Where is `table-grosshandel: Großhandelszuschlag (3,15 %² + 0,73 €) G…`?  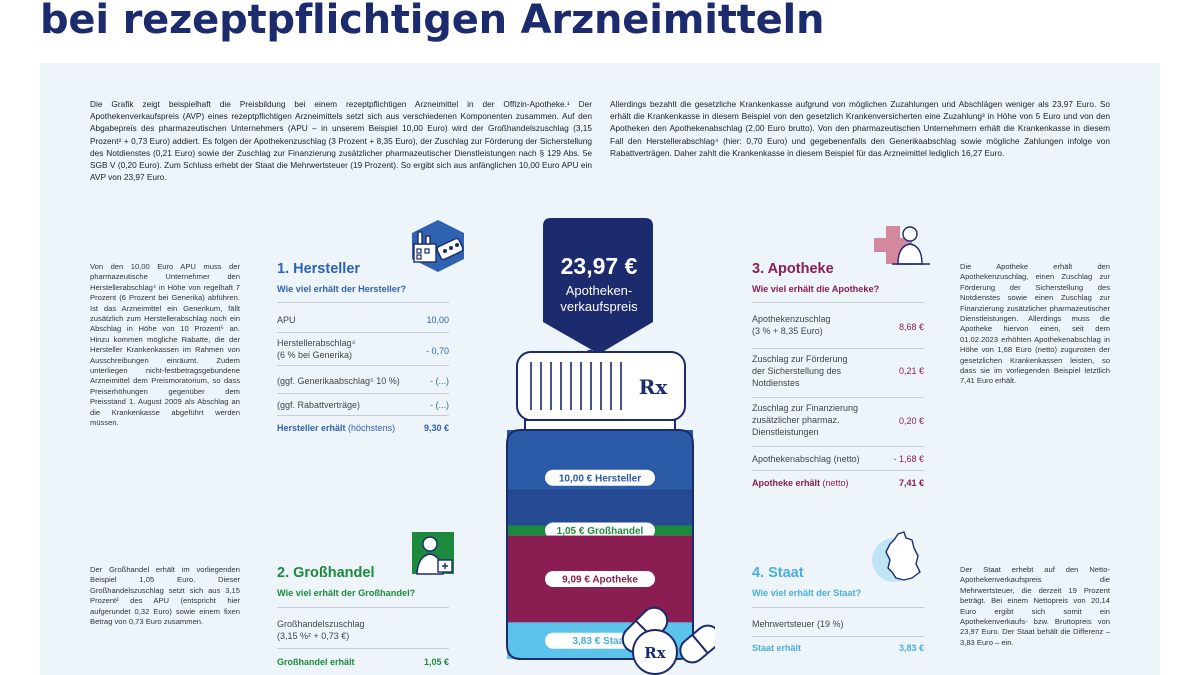
table-grosshandel: Großhandelszuschlag (3,15 %² + 0,73 €) G… is located at coordinates (363, 641).